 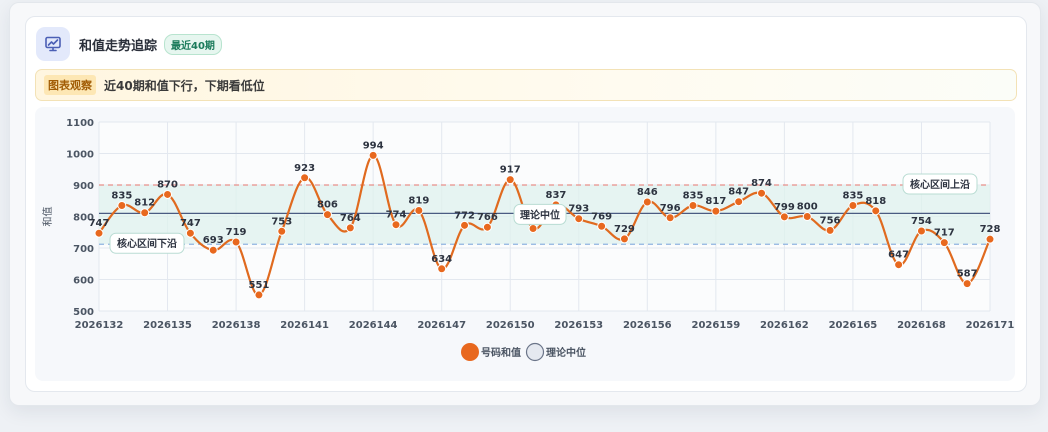 I want to click on data-label: 766, so click(x=487, y=217).